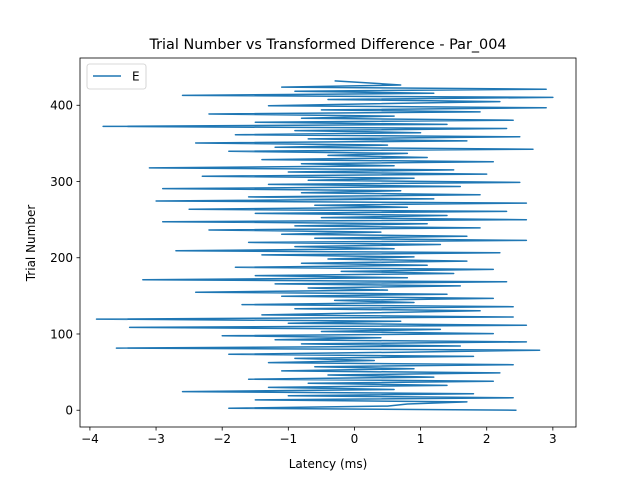  What do you see at coordinates (90, 439) in the screenshot?
I see `x-tick-label: −4` at bounding box center [90, 439].